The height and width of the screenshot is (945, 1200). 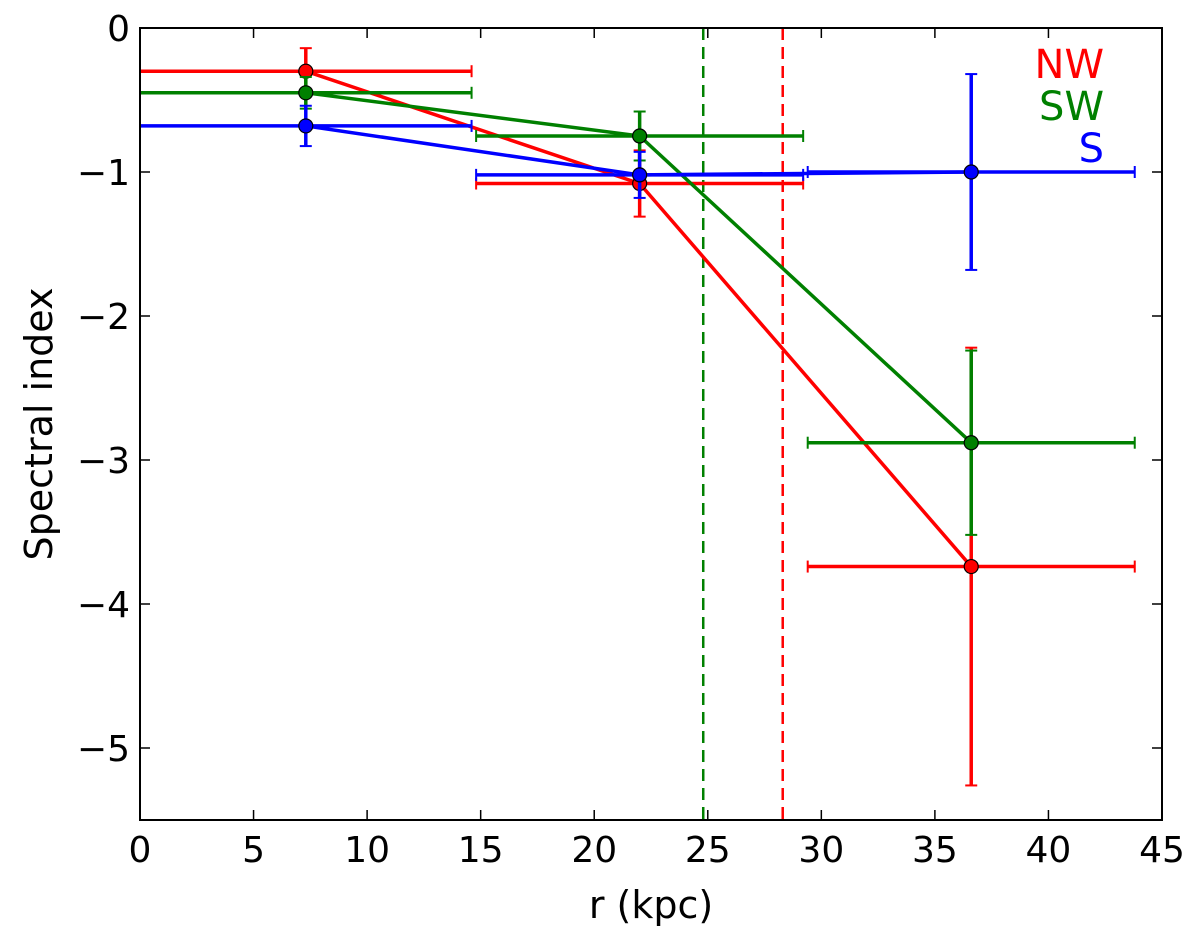 I want to click on x-tick-label: 15, so click(x=481, y=850).